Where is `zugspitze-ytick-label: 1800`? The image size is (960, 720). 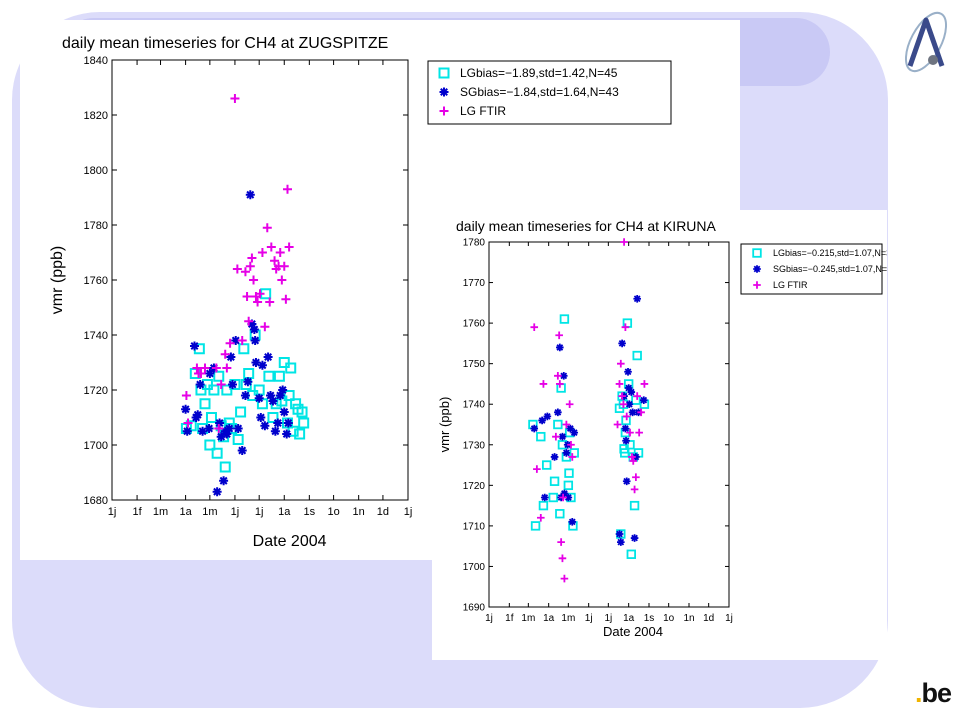
zugspitze-ytick-label: 1800 is located at coordinates (96, 171).